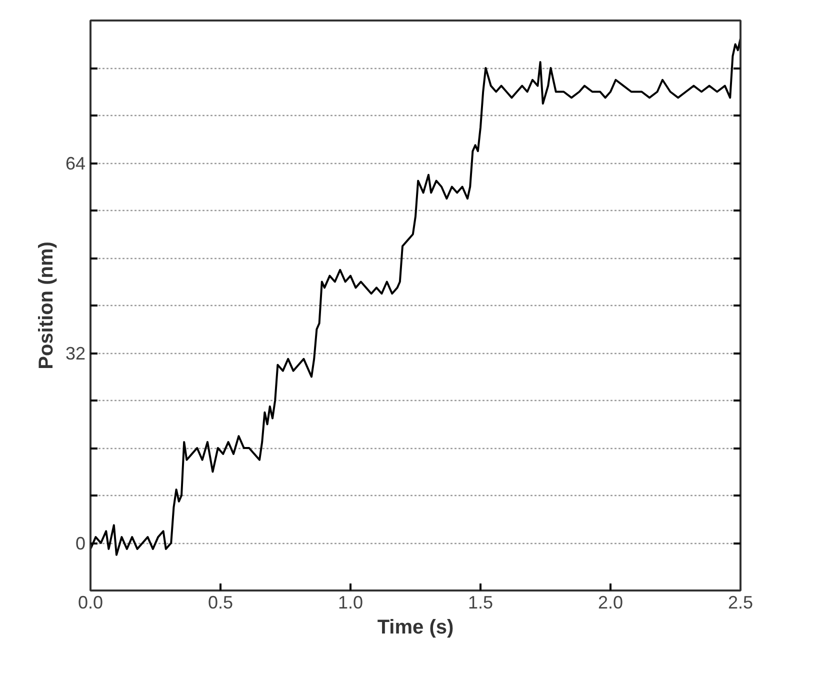 The image size is (814, 680). I want to click on x-tick-label: 2.0, so click(611, 602).